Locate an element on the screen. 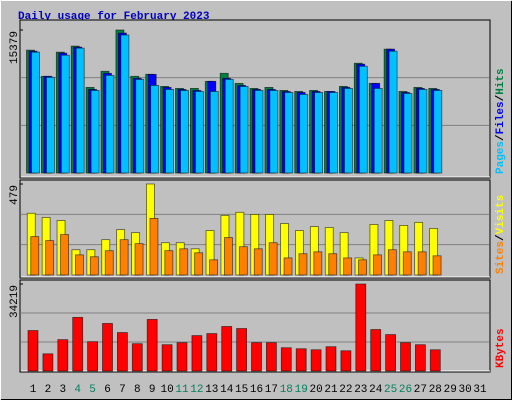 The height and width of the screenshot is (400, 512). x-tick-label: 3 is located at coordinates (62, 390).